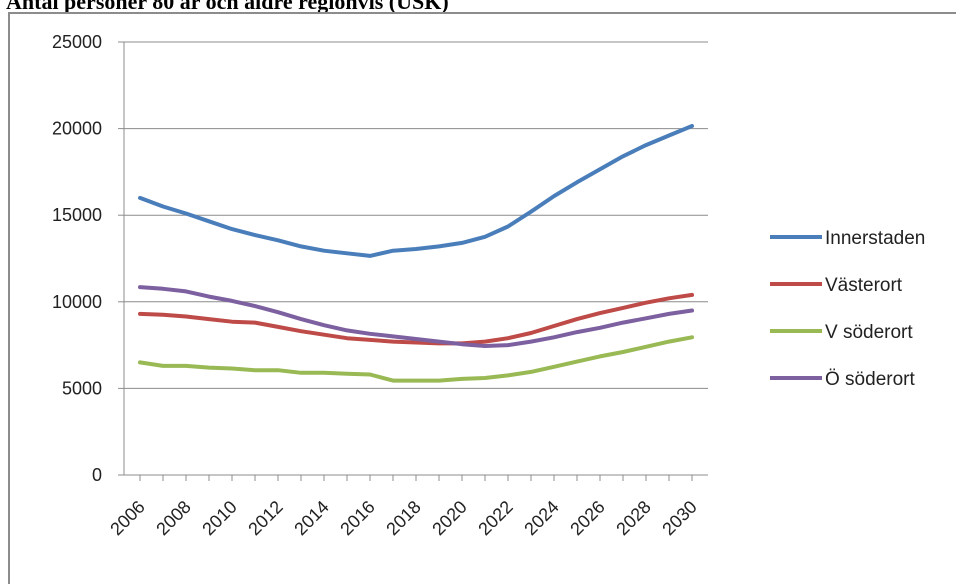  I want to click on x-tick-label: 2016, so click(357, 518).